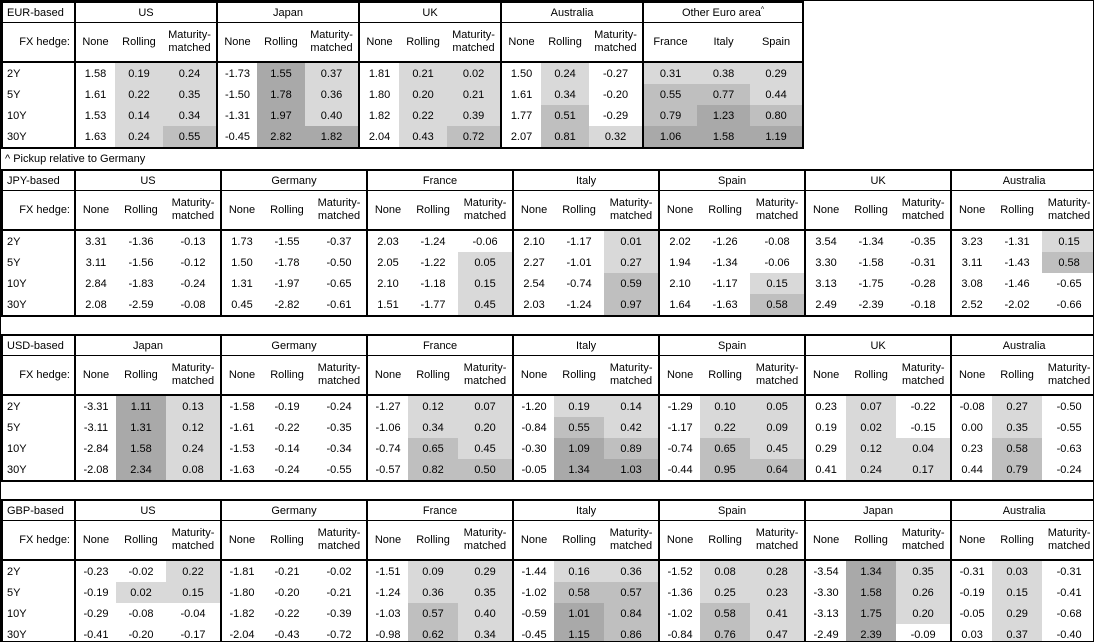 Image resolution: width=1094 pixels, height=642 pixels. What do you see at coordinates (725, 304) in the screenshot?
I see `value-cell: -1.63` at bounding box center [725, 304].